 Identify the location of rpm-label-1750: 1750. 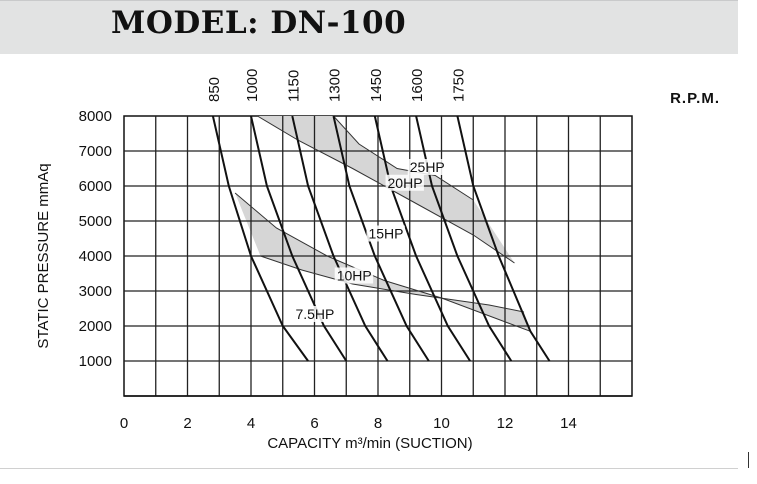
(458, 85).